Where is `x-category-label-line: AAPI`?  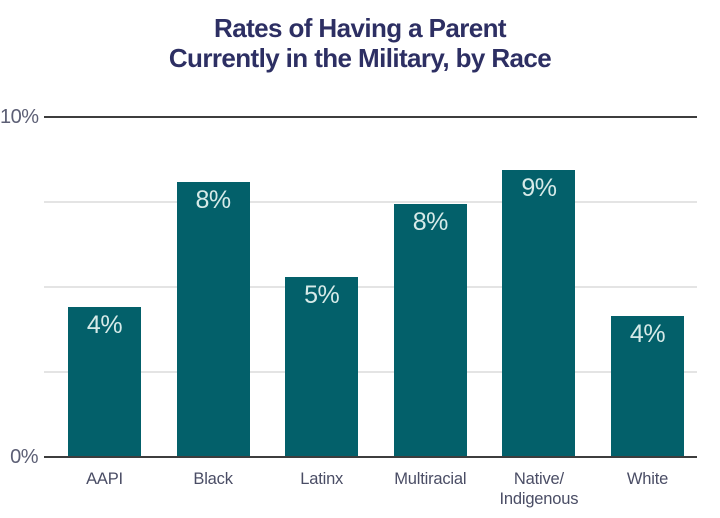 x-category-label-line: AAPI is located at coordinates (104, 479).